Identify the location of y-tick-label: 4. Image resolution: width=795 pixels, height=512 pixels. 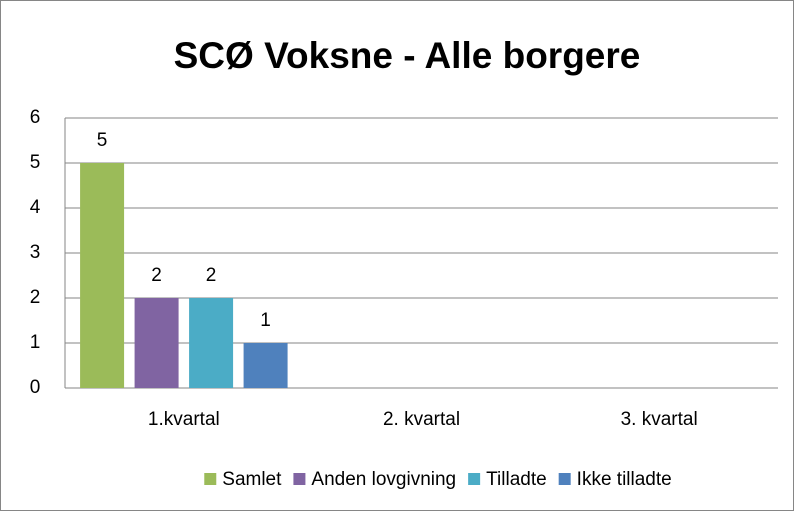
(35, 207).